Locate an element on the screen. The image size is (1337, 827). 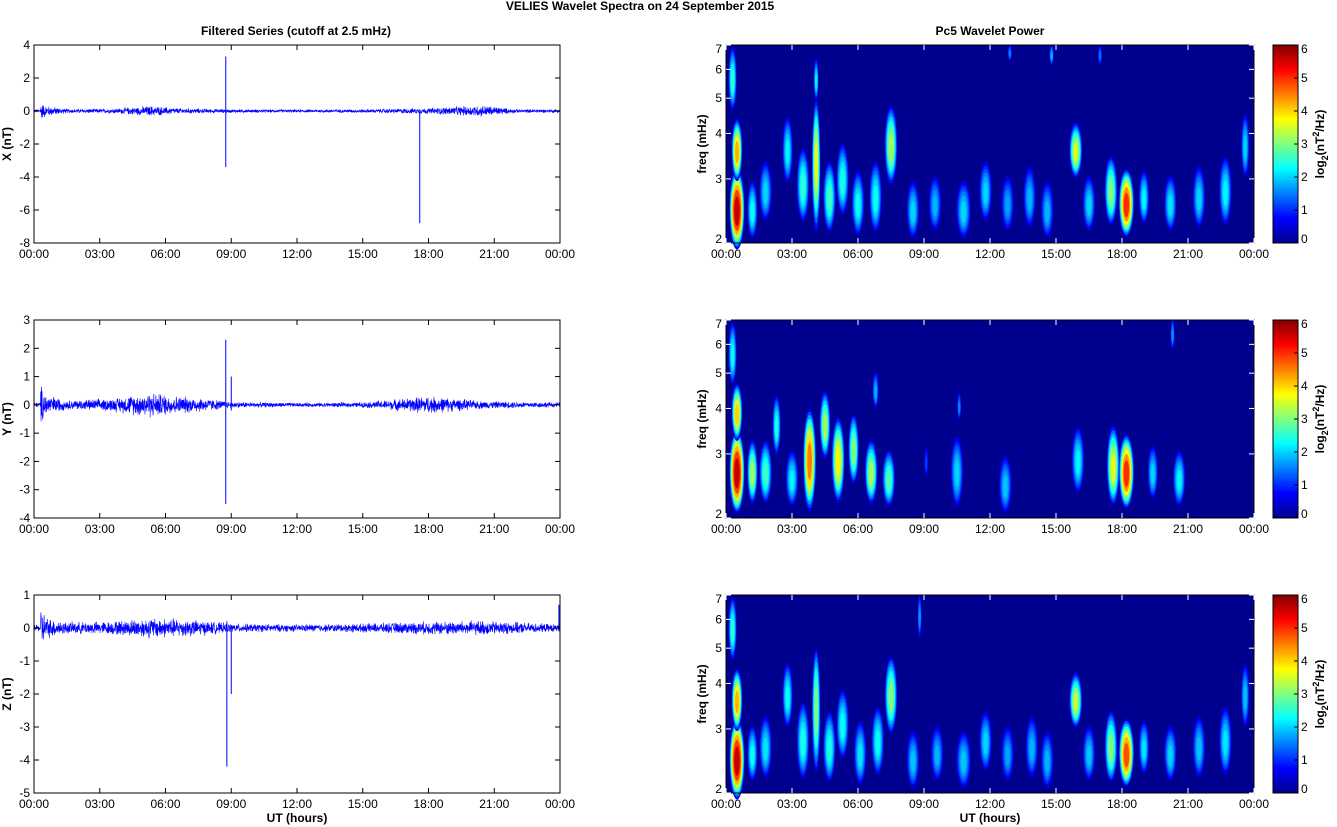
x-tick-label: 18:00 is located at coordinates (428, 529).